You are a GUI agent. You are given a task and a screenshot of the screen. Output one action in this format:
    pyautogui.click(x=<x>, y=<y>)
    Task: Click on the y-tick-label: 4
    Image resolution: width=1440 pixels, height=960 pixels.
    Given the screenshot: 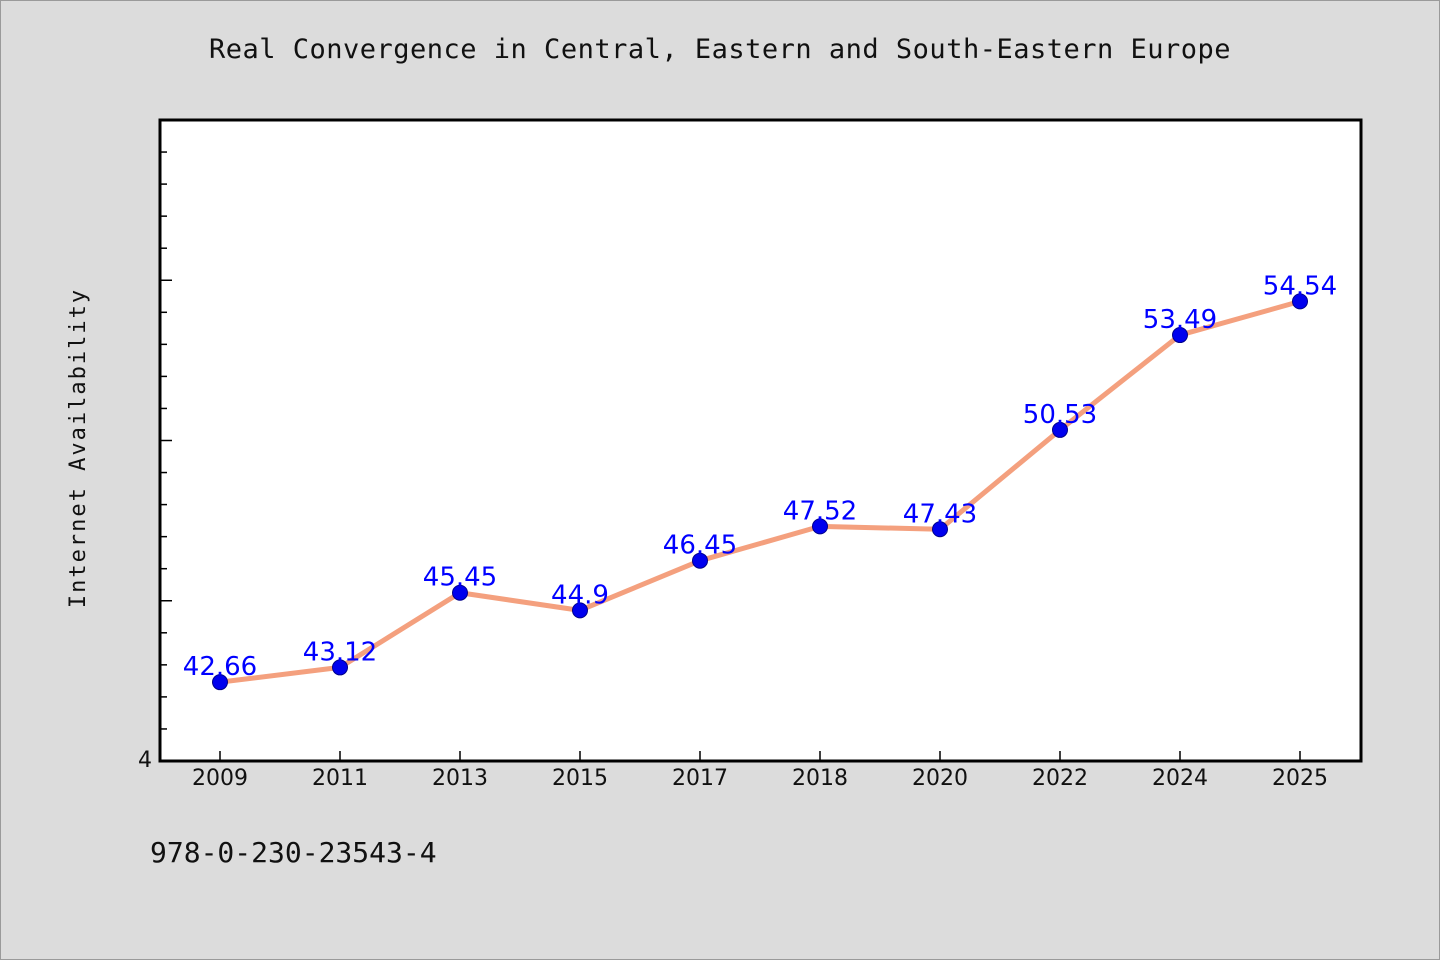 What is the action you would take?
    pyautogui.click(x=145, y=760)
    